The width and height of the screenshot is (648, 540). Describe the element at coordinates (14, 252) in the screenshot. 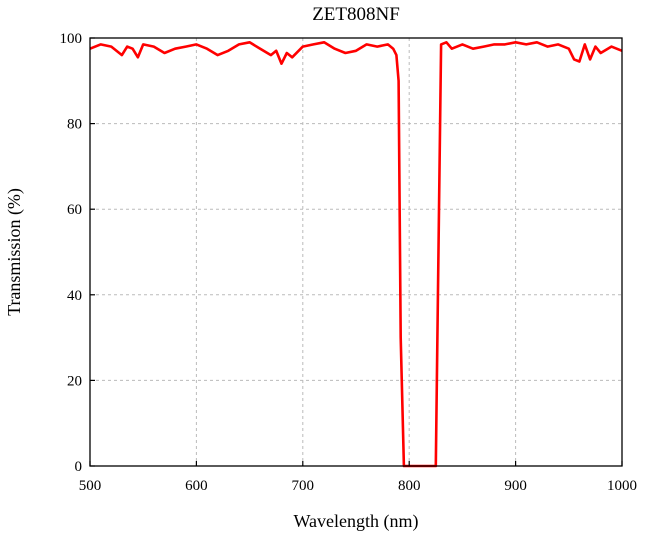

I see `y-axis-label: Transmission (%)` at that location.